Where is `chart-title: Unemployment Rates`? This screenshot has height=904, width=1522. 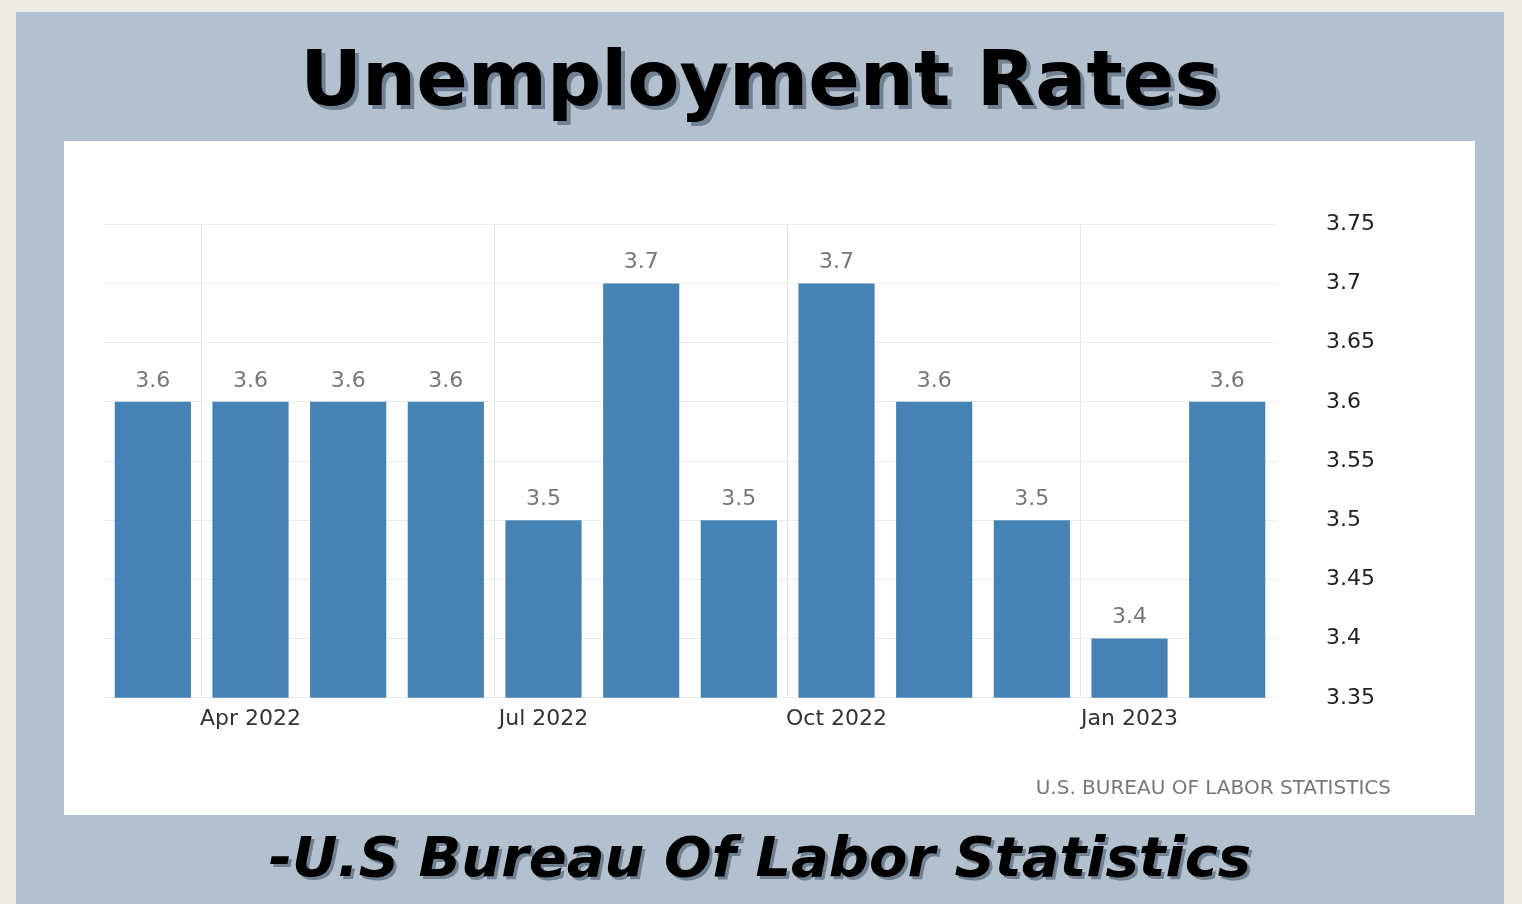 chart-title: Unemployment Rates is located at coordinates (760, 78).